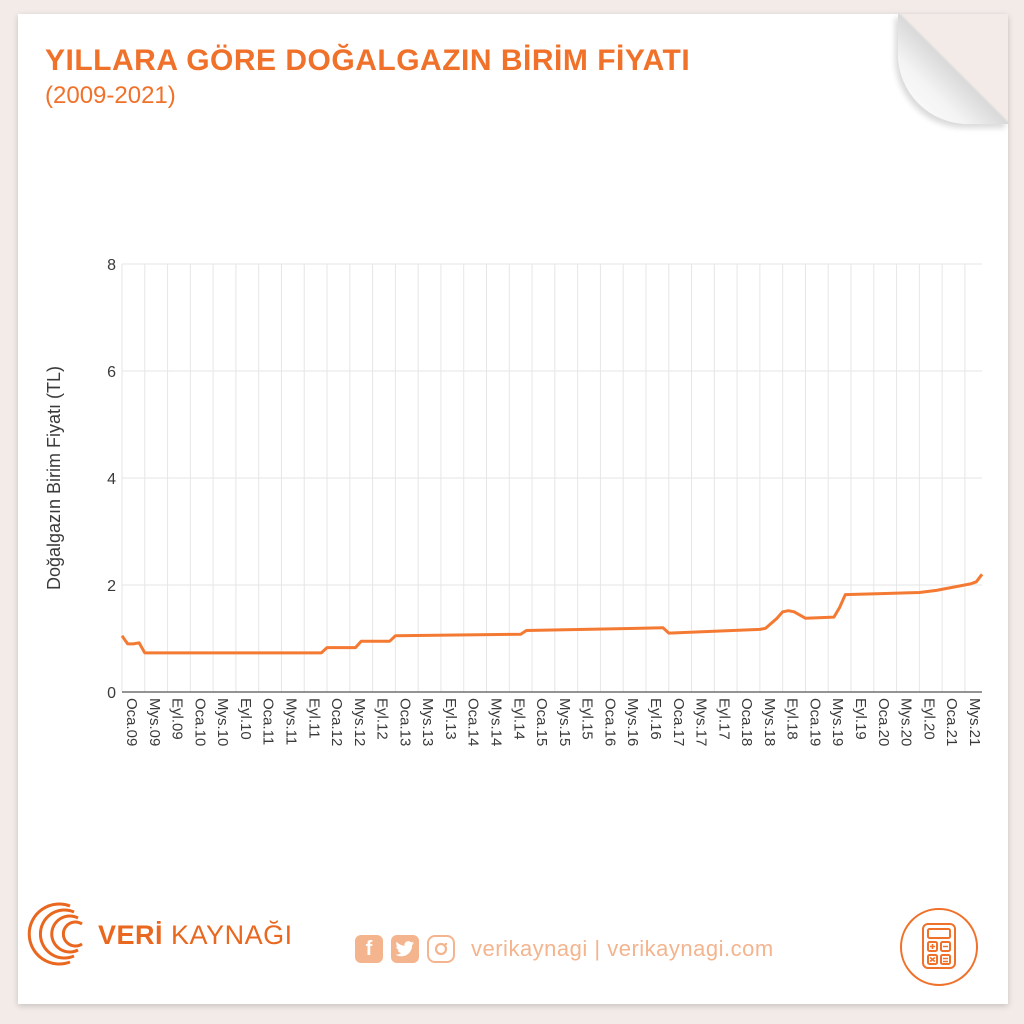  What do you see at coordinates (268, 721) in the screenshot?
I see `x-tick-label: Oca.11` at bounding box center [268, 721].